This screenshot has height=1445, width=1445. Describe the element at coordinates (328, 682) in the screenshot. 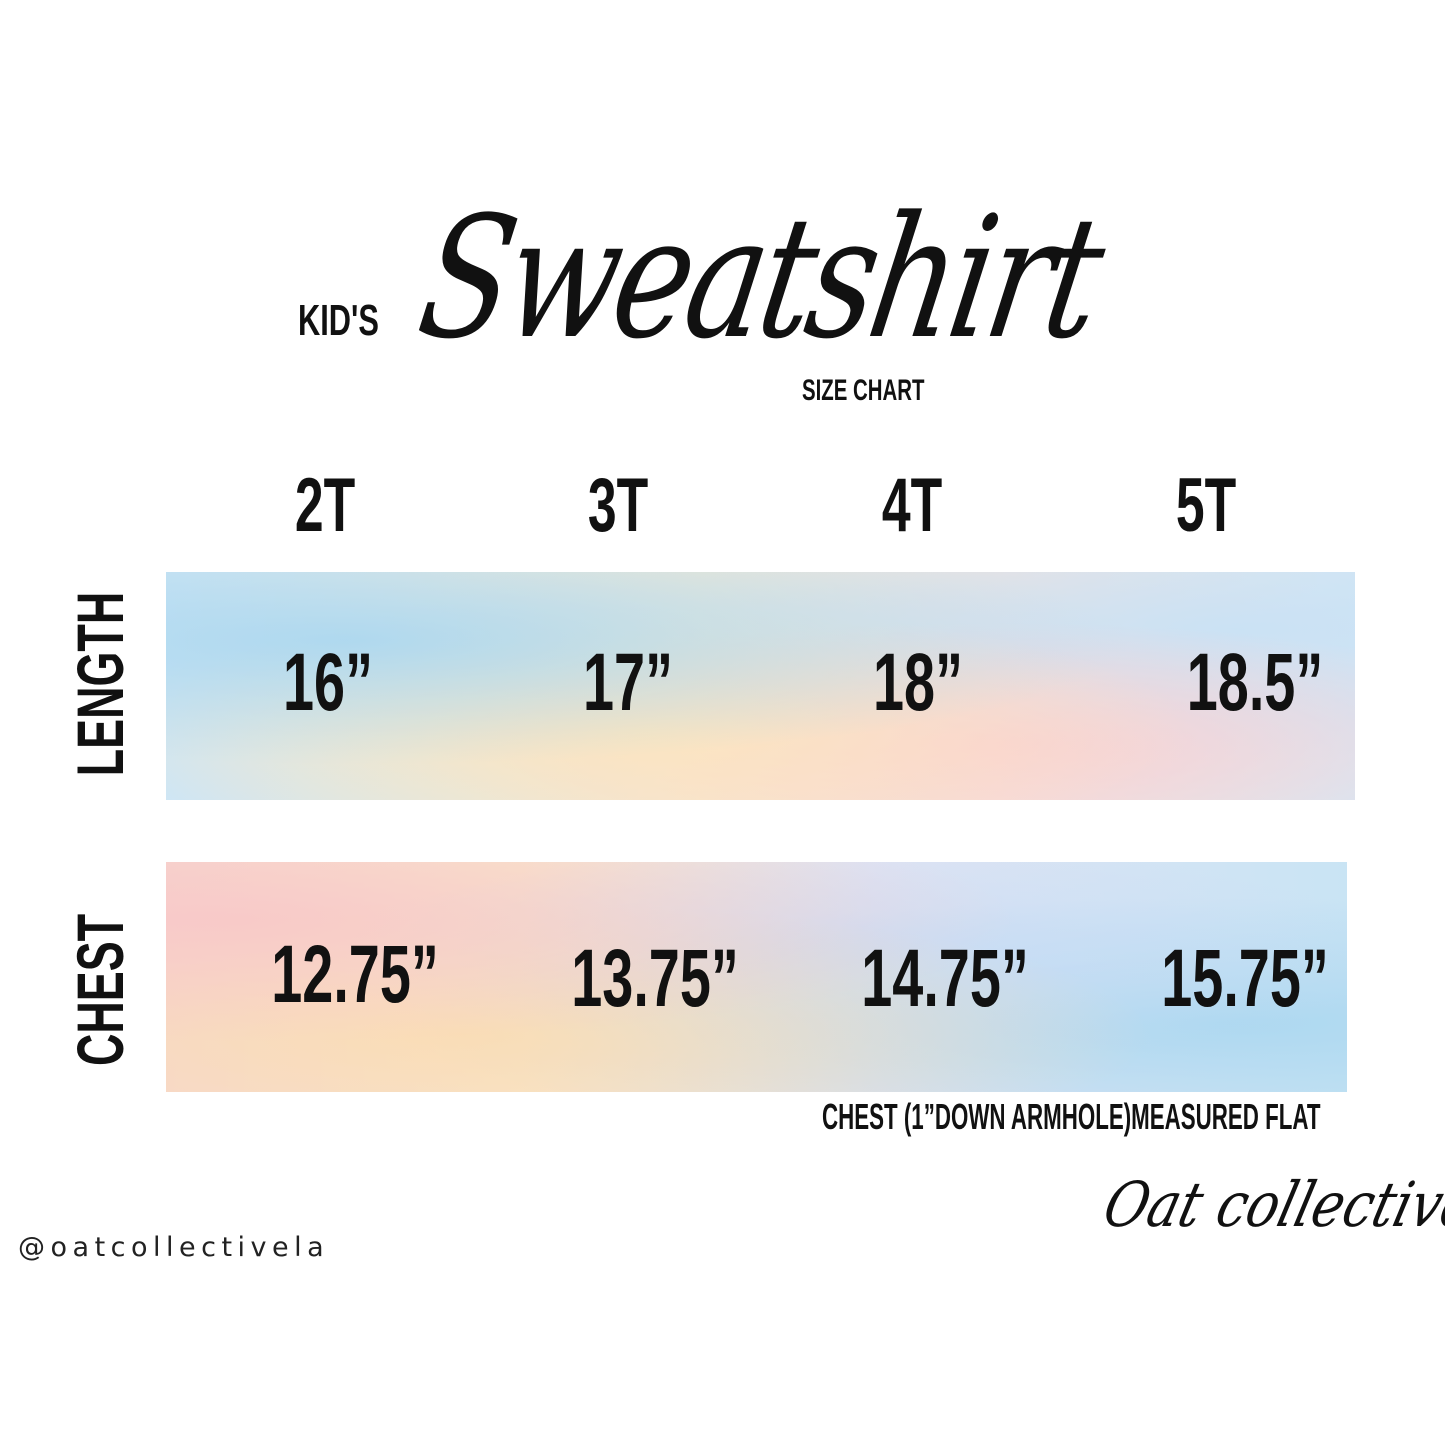

I see `length-value-2t: 16”` at that location.